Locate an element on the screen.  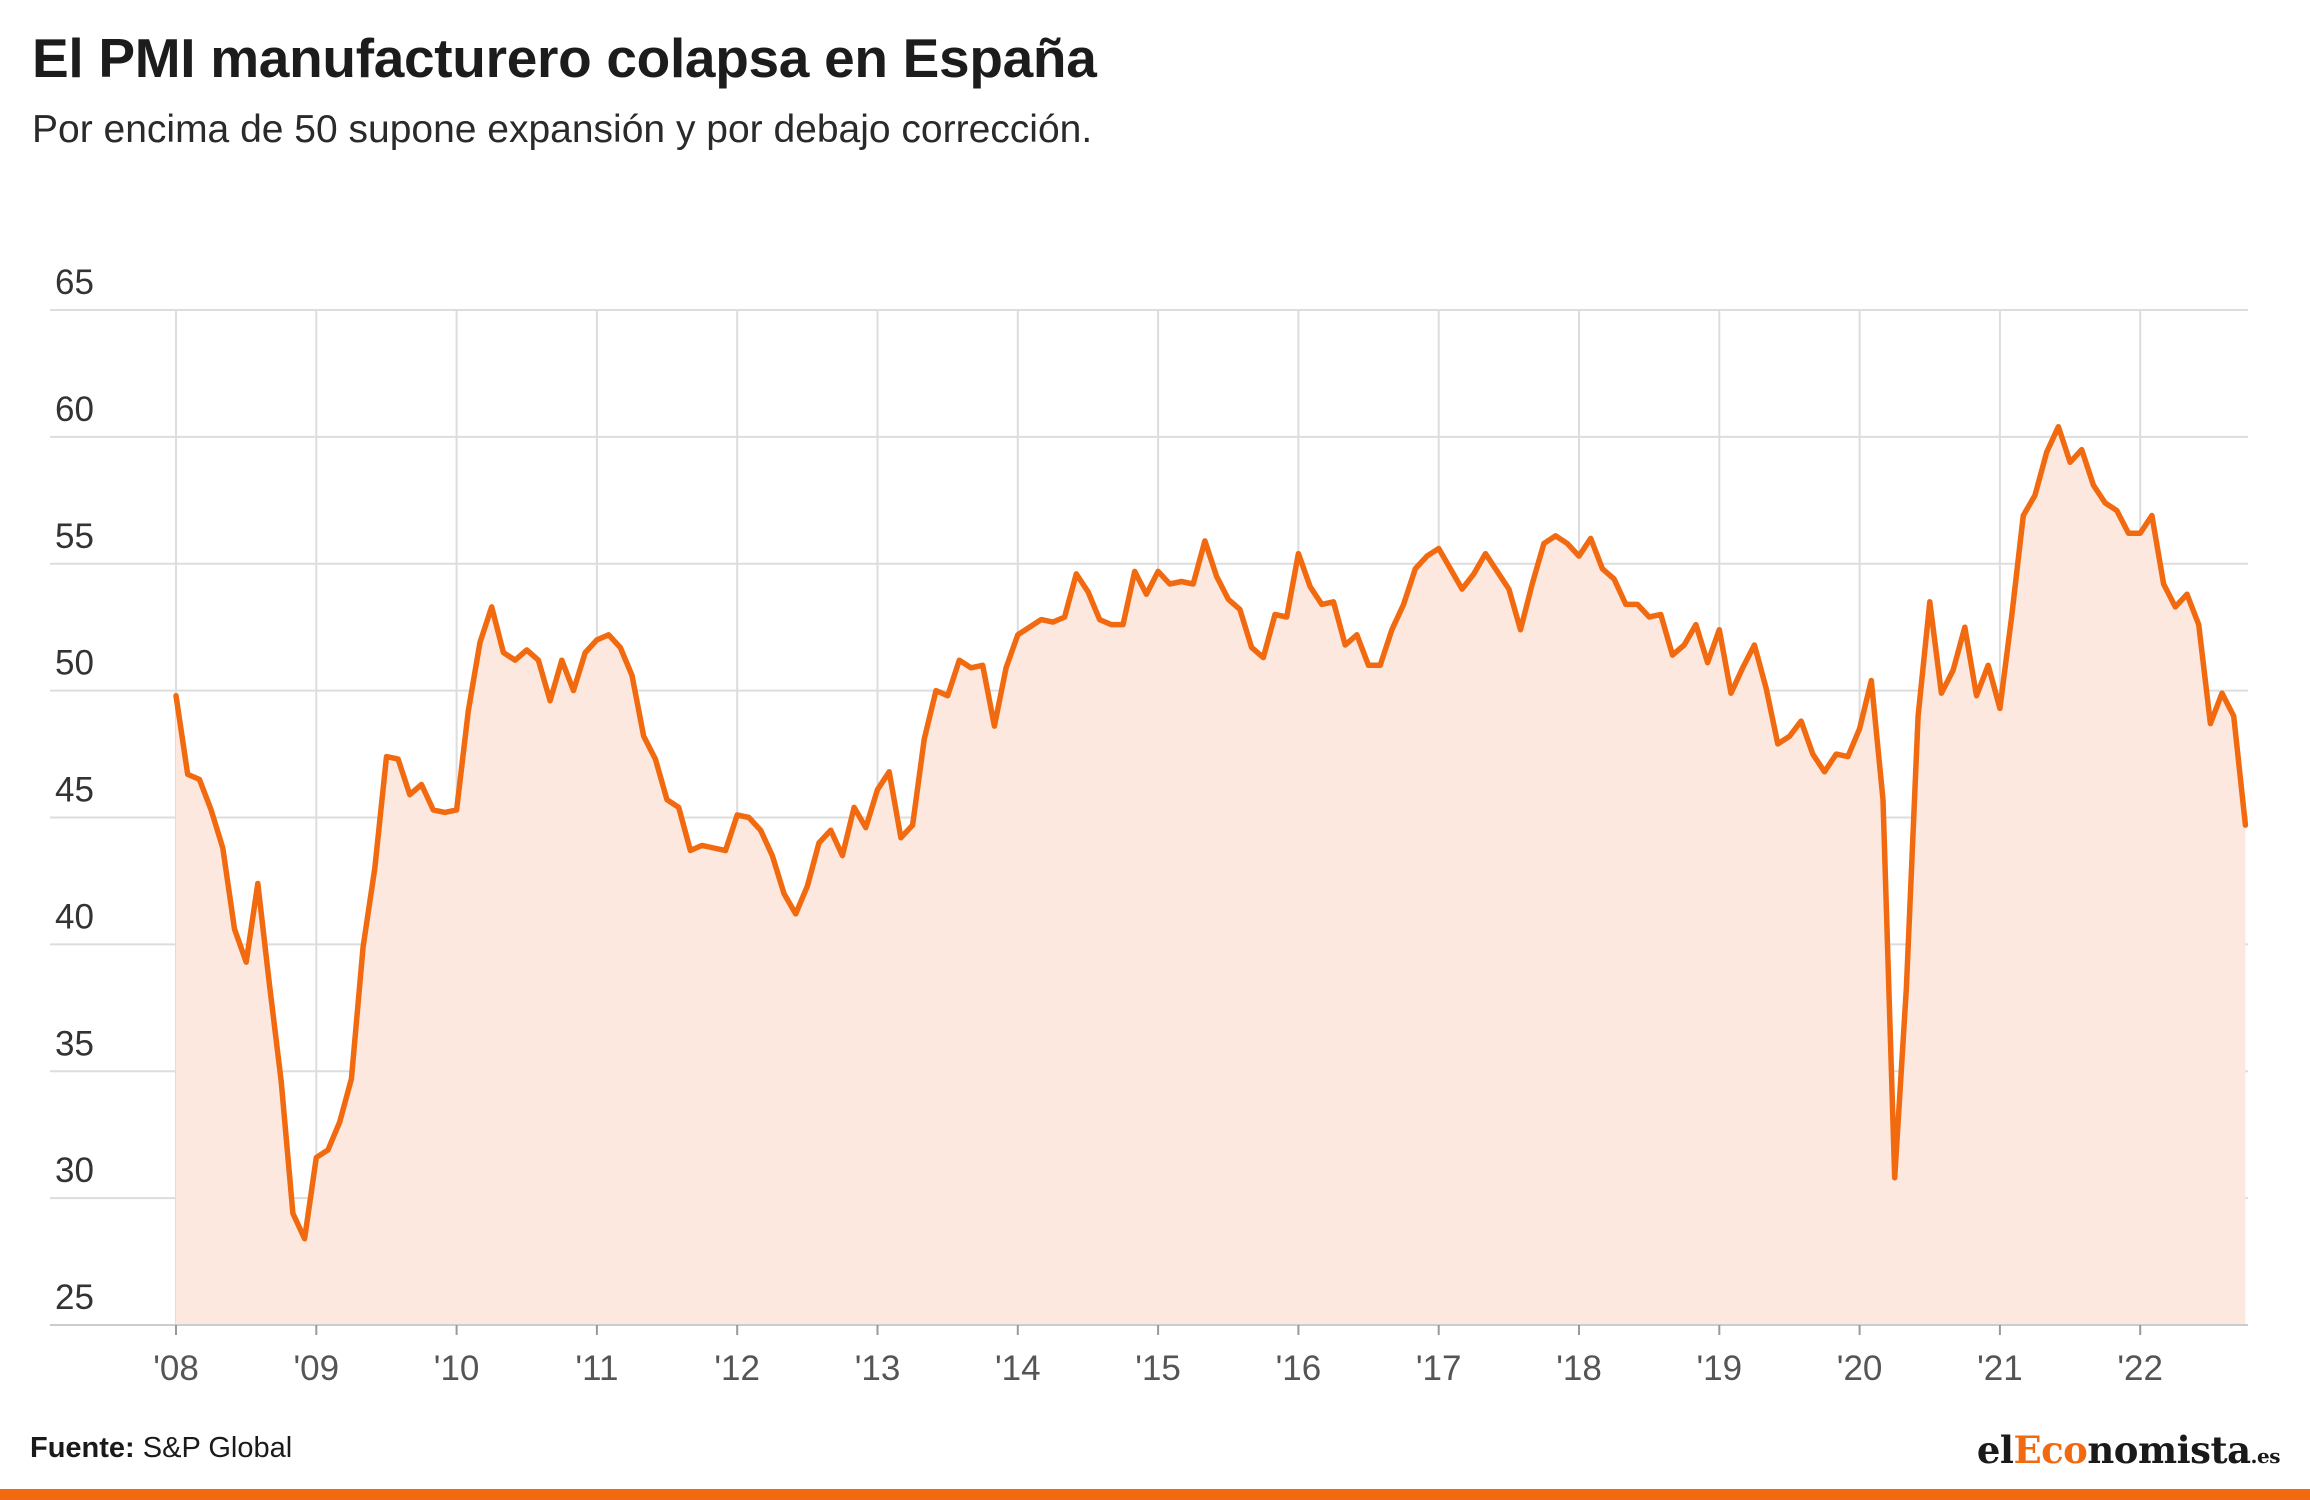
brand-bottom-bar is located at coordinates (1155, 1494).